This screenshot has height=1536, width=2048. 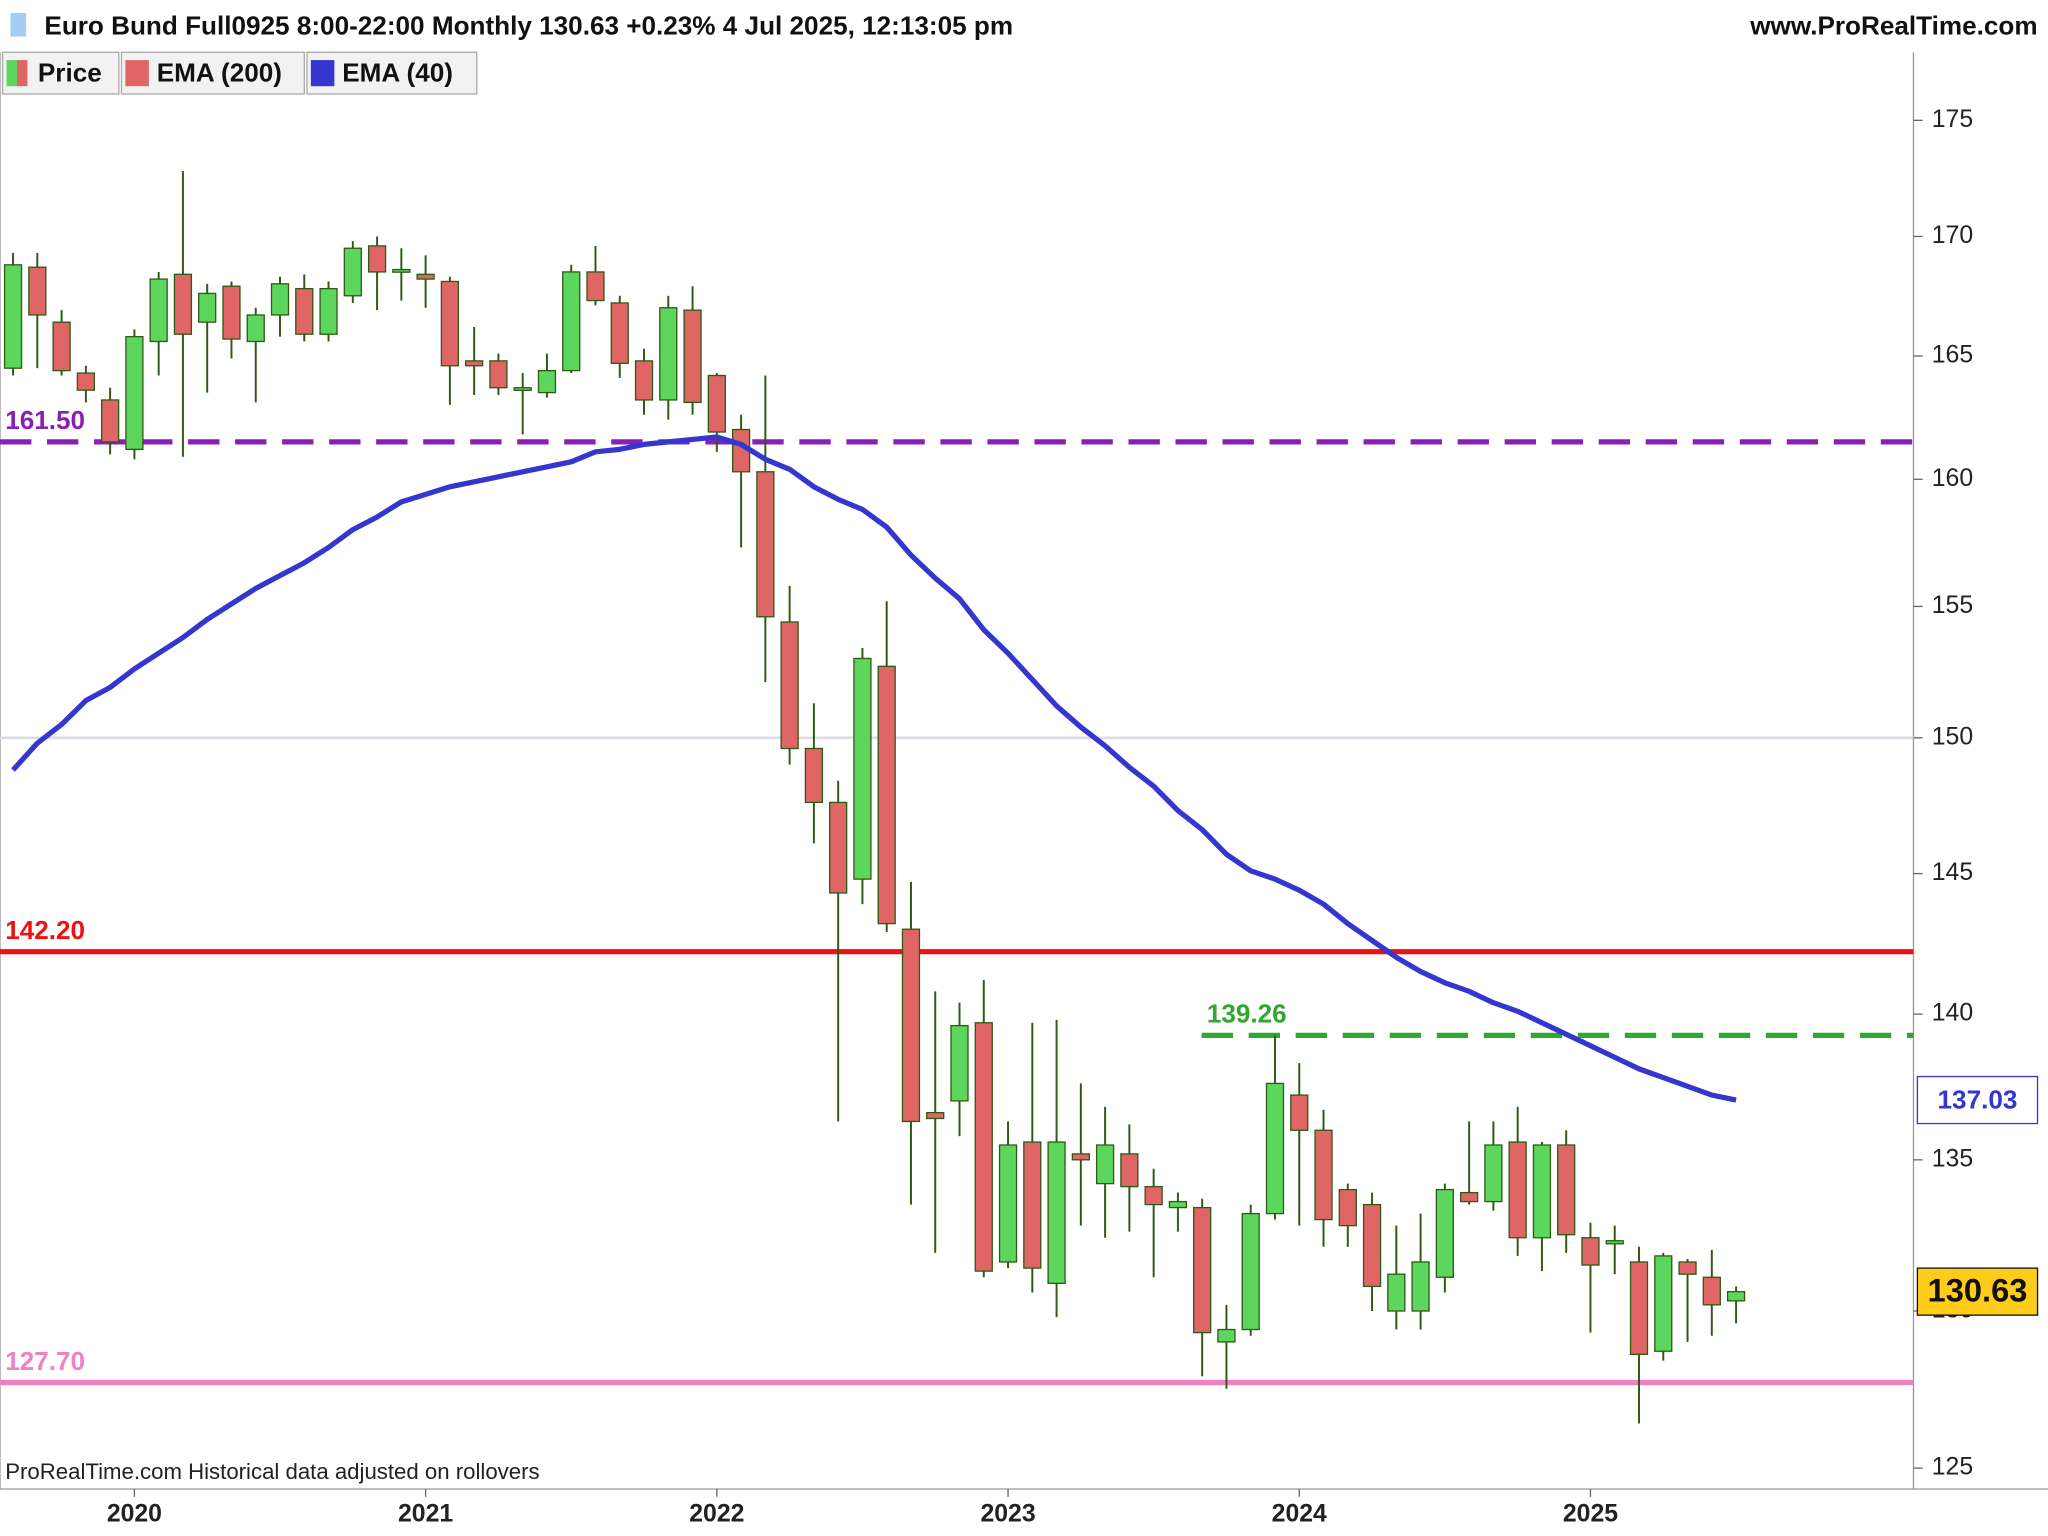 What do you see at coordinates (1590, 1514) in the screenshot?
I see `x-tick-label: 2025` at bounding box center [1590, 1514].